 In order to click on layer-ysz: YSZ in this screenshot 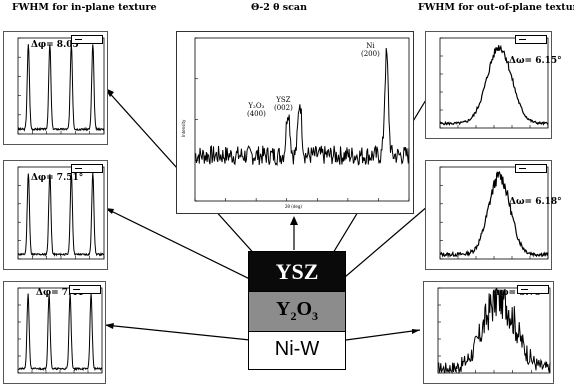, I will do `click(297, 271)`.